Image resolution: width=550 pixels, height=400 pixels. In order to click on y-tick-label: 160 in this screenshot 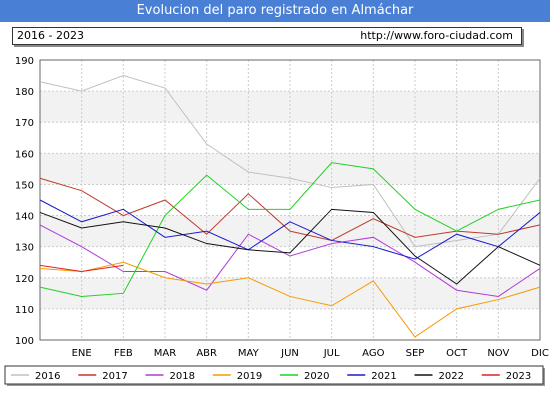, I will do `click(24, 154)`.